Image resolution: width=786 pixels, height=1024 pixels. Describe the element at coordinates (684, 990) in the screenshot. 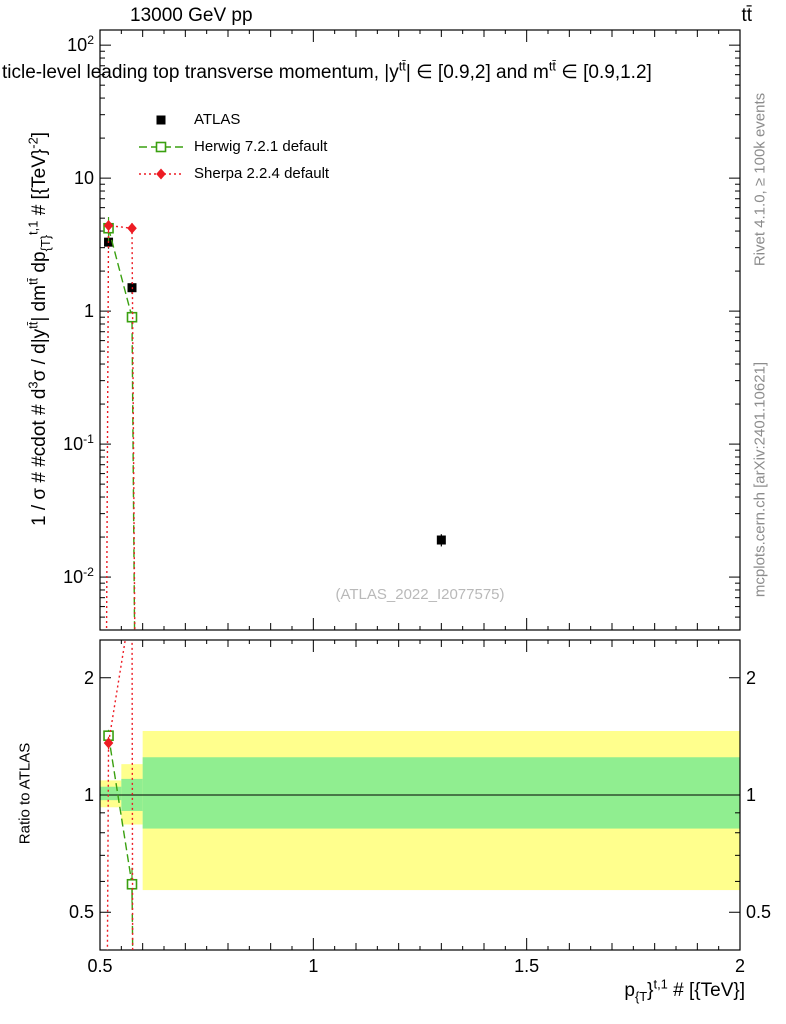

I see `x-axis-label: p{T}t,1 # [{TeV}]` at that location.